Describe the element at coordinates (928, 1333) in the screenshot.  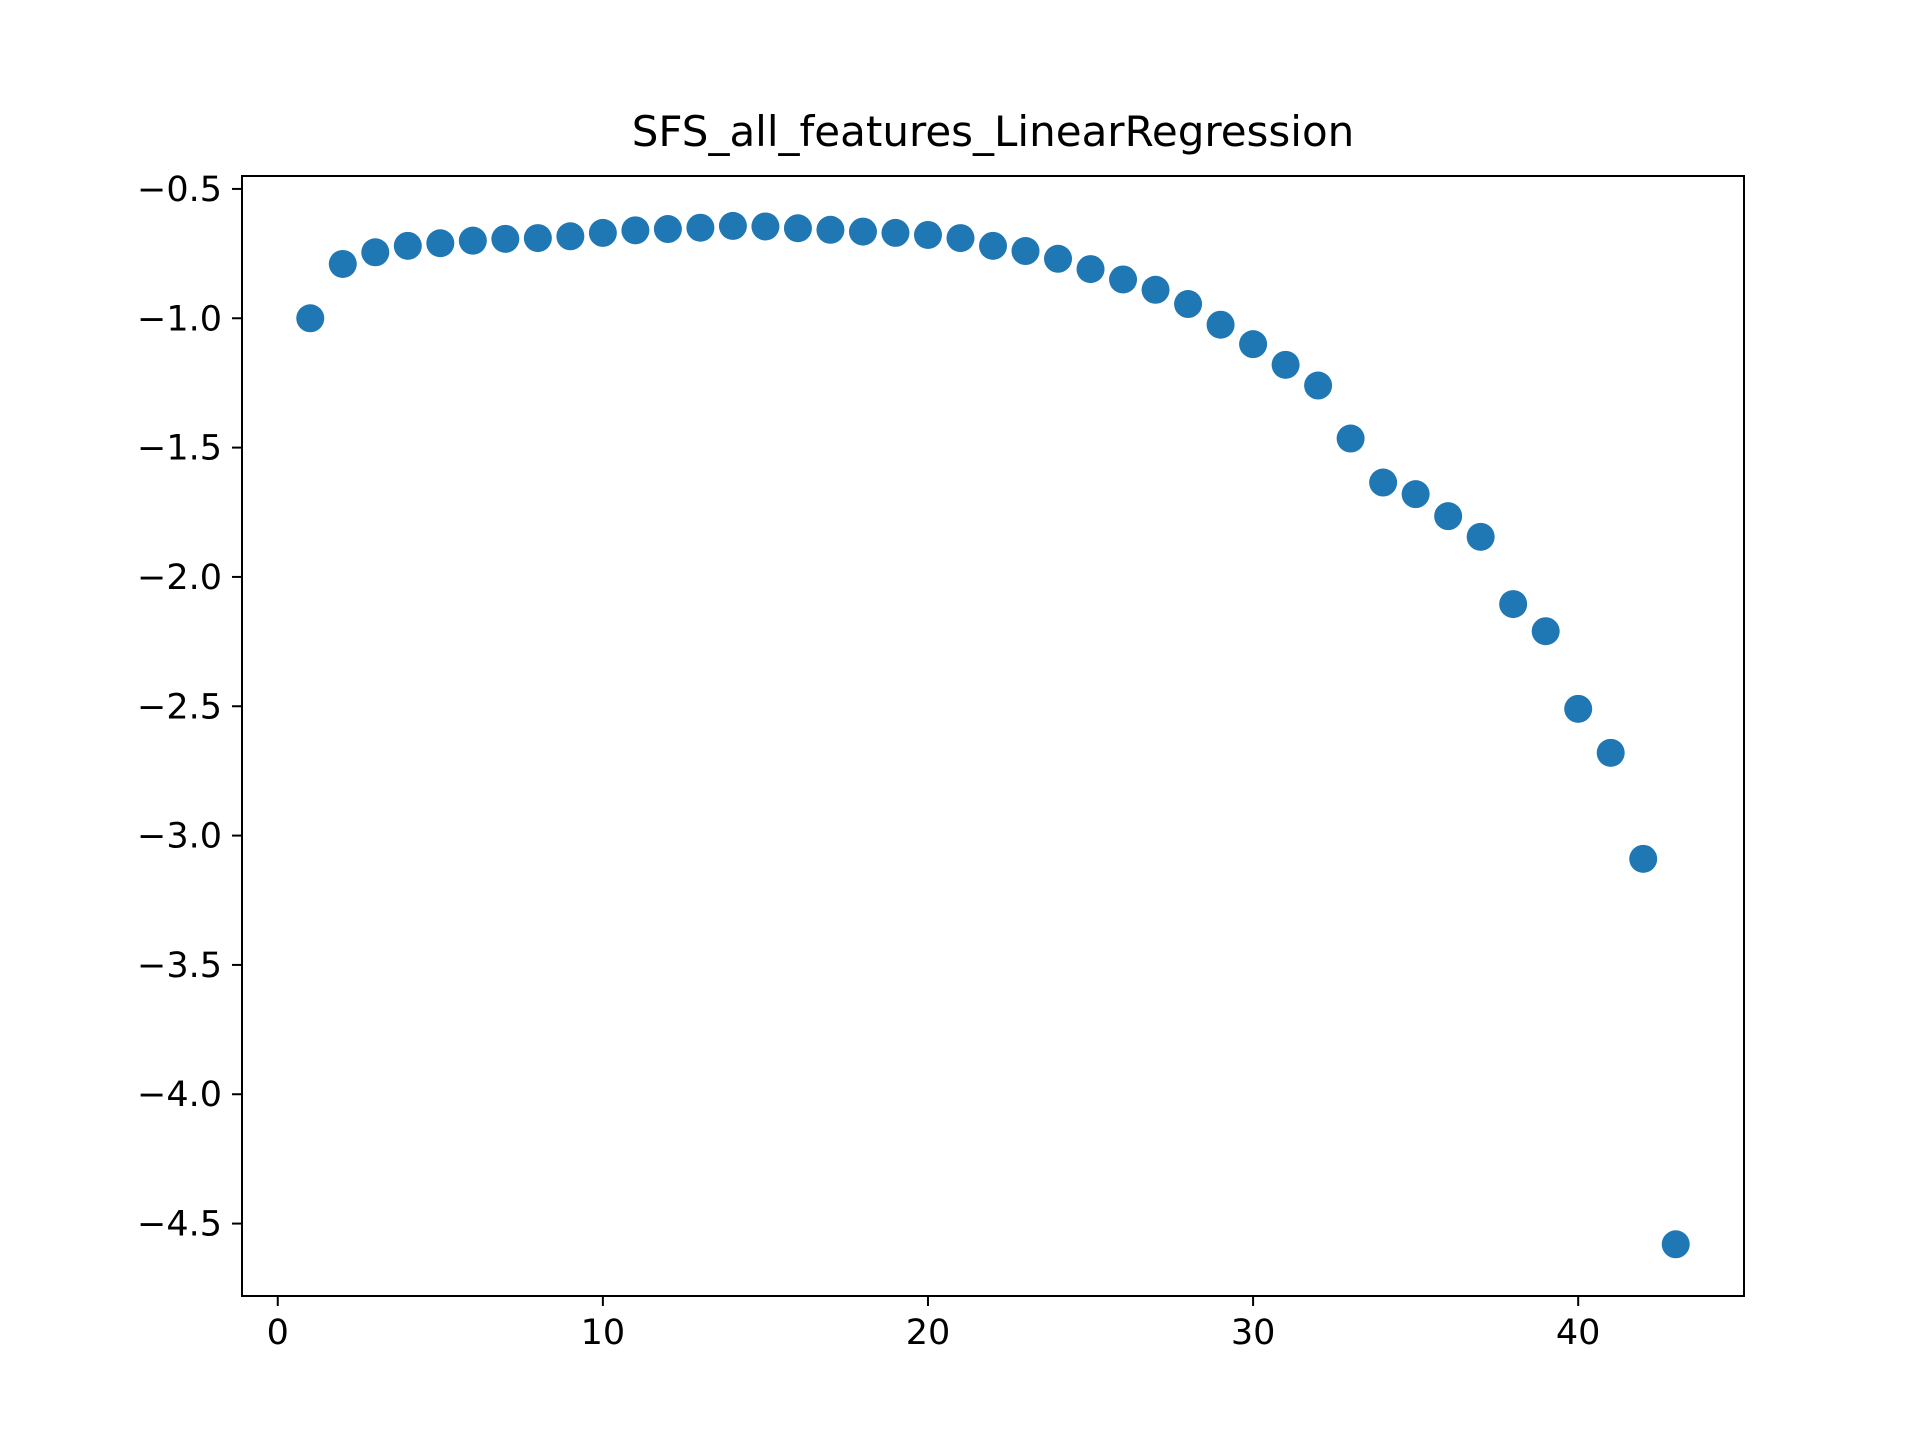
I see `x-tick-label: 20` at that location.